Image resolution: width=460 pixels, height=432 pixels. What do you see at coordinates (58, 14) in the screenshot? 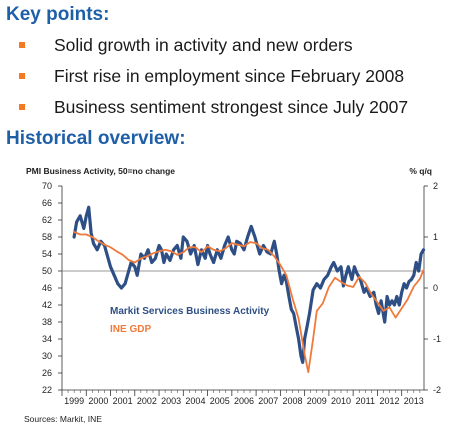
I see `key-points-heading: Key points:` at bounding box center [58, 14].